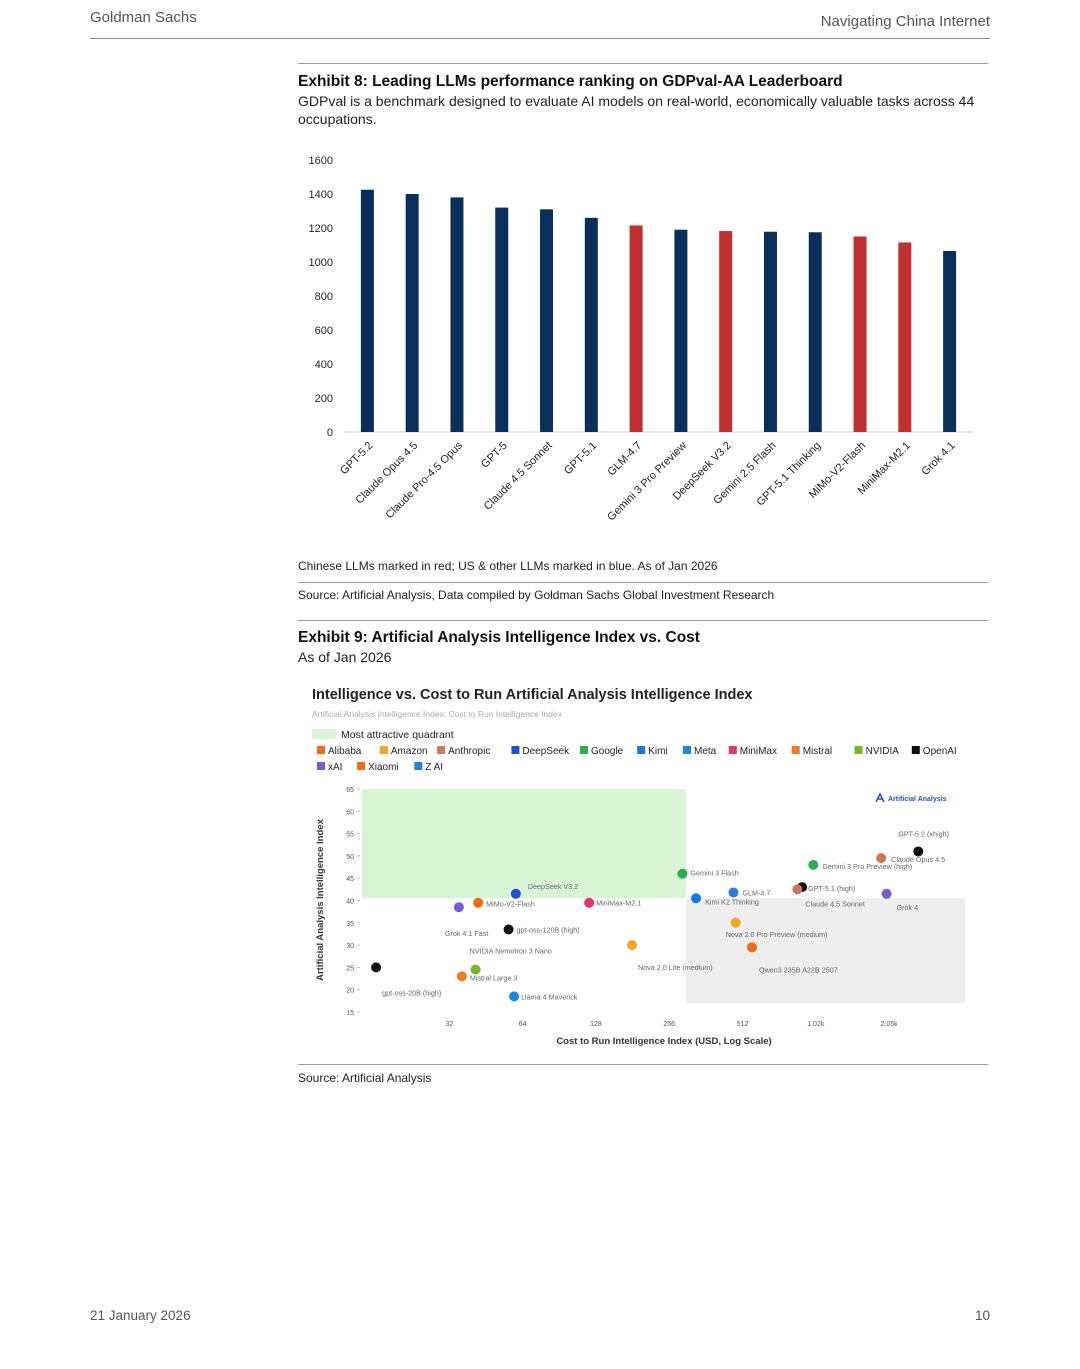 The height and width of the screenshot is (1369, 1080). Describe the element at coordinates (835, 903) in the screenshot. I see `point-label-claude-4-5-sonnet: Claude 4.5 Sonnet` at that location.